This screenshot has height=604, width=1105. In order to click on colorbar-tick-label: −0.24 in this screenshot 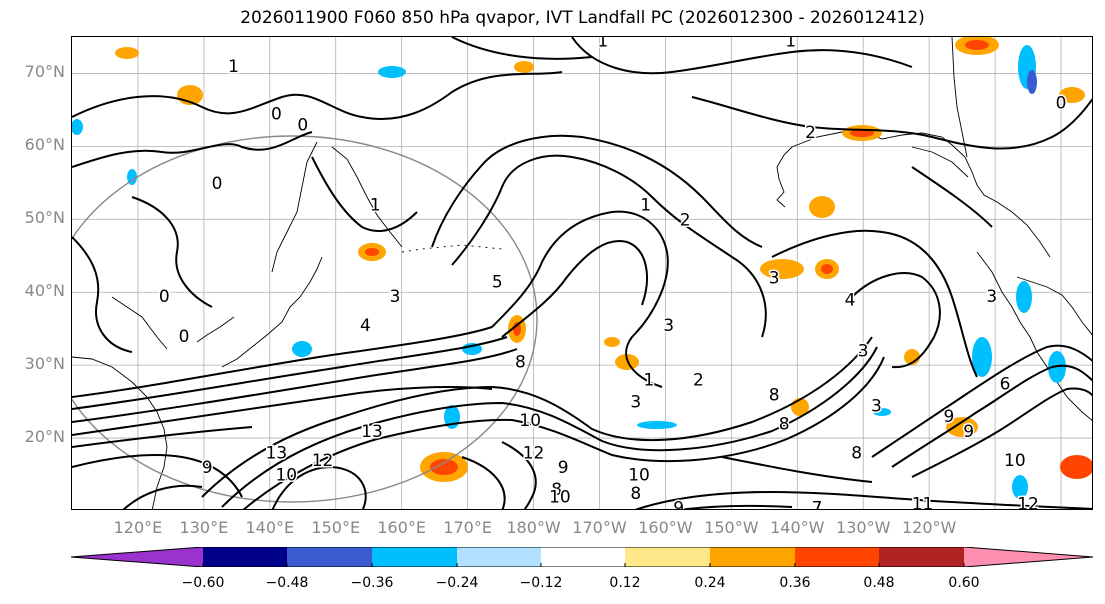, I will do `click(457, 583)`.